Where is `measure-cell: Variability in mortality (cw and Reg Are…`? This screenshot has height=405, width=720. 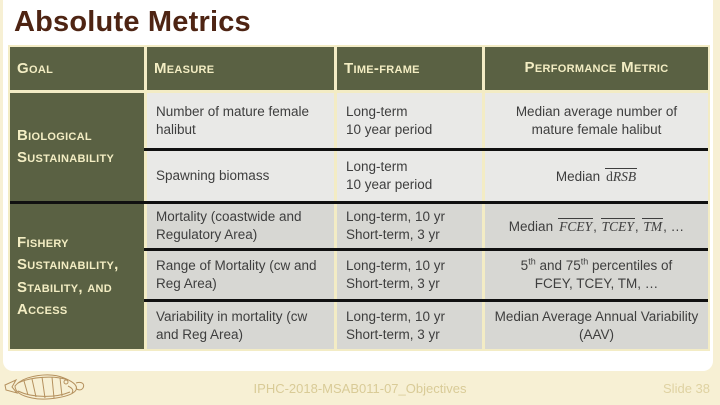 measure-cell: Variability in mortality (cw and Reg Are… is located at coordinates (240, 325).